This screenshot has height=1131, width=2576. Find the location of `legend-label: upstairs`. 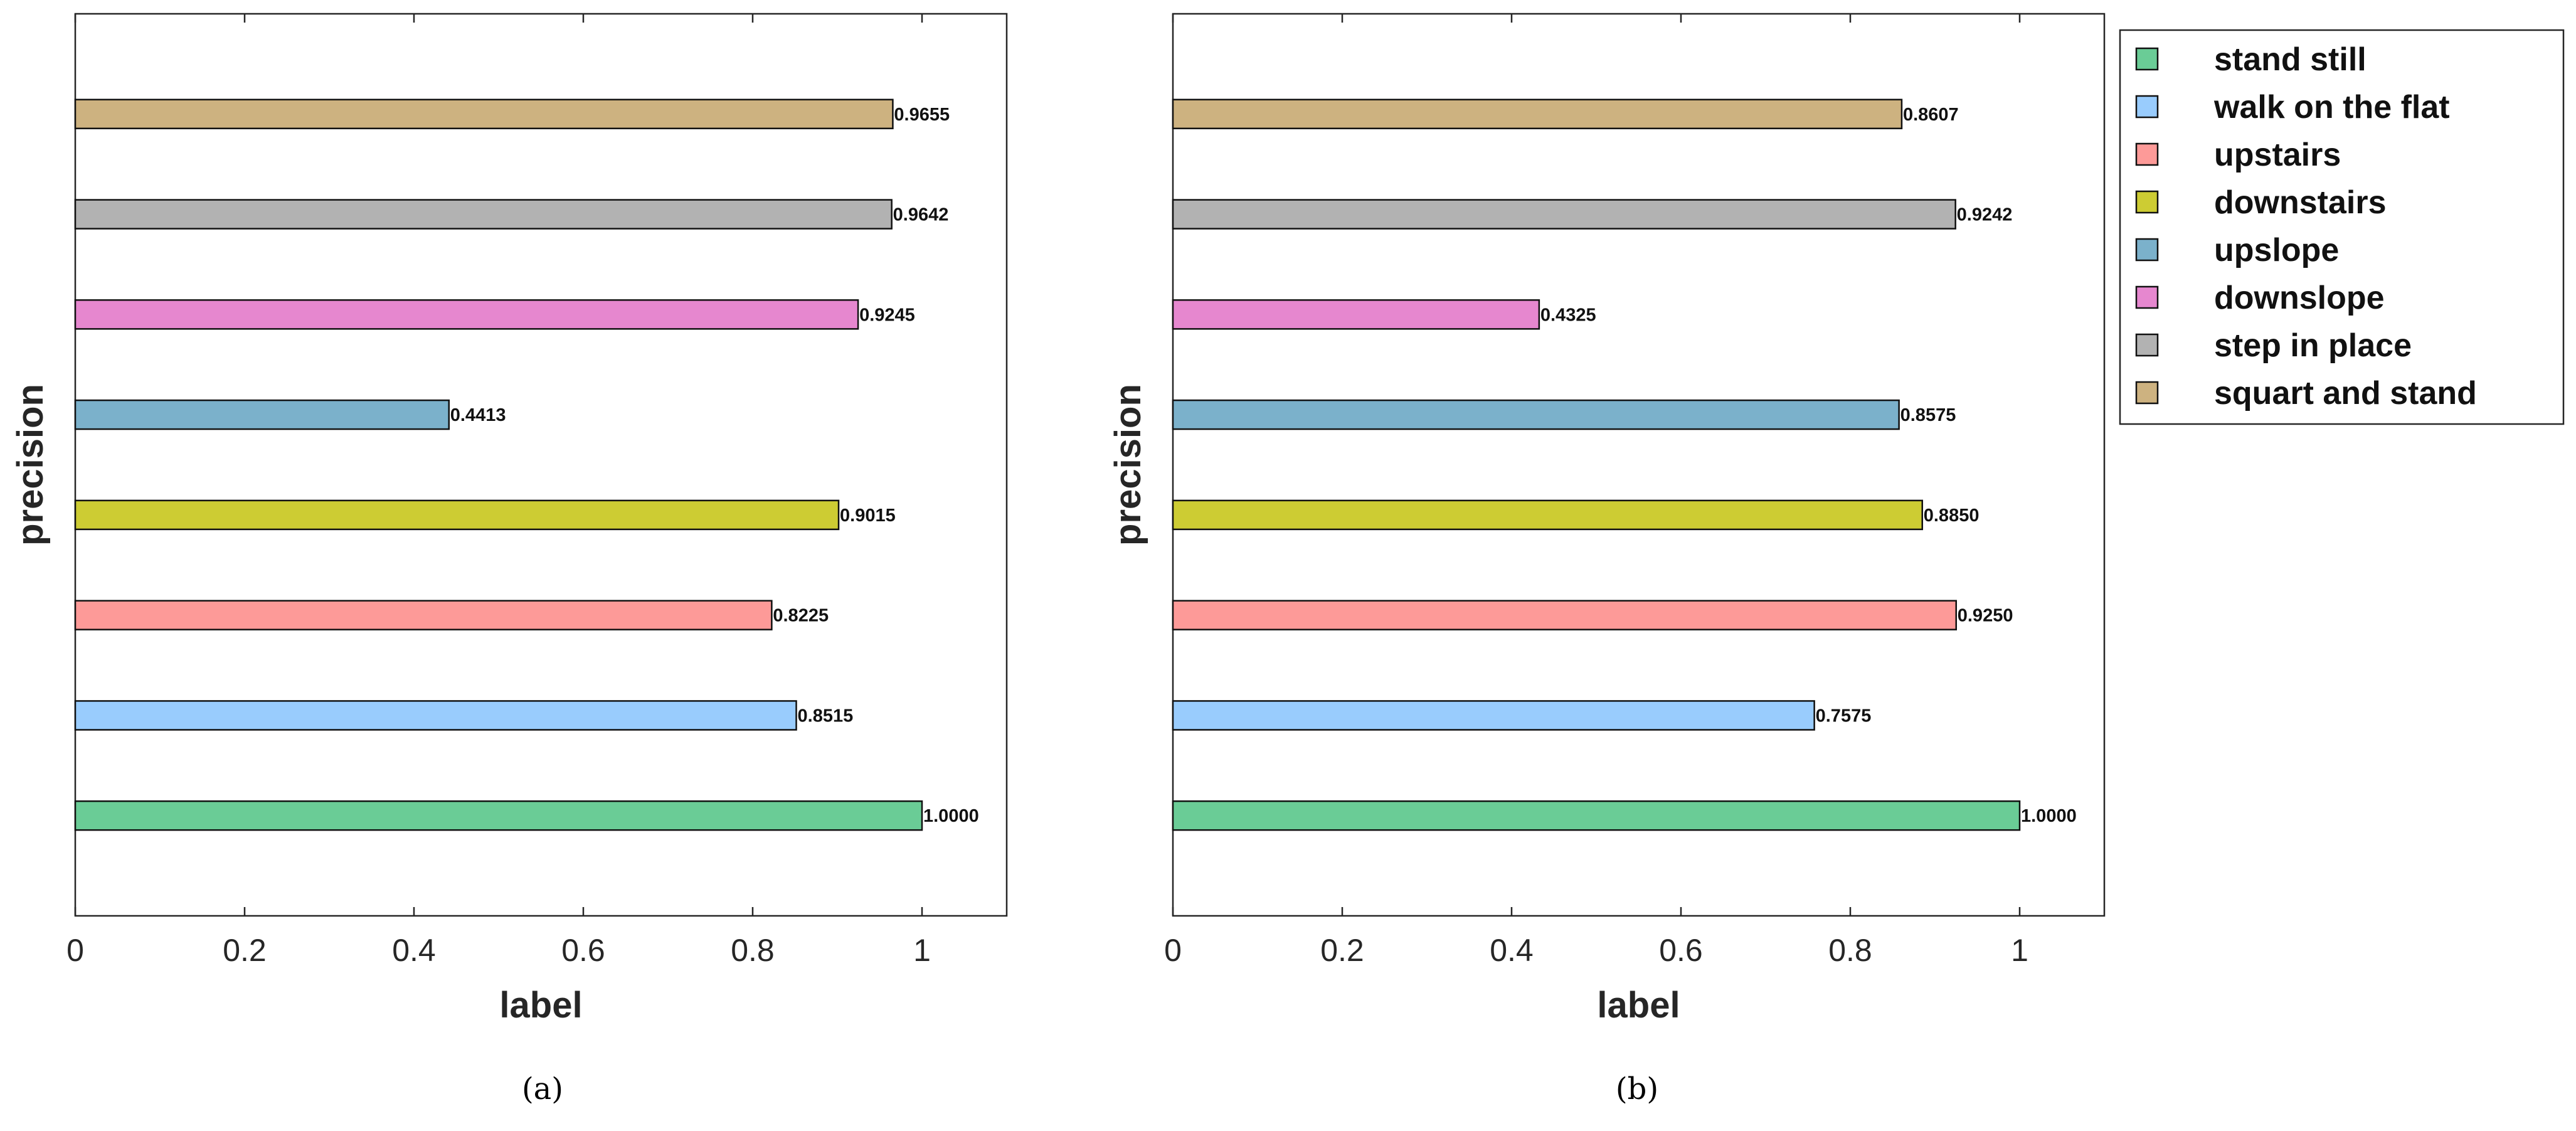

legend-label: upstairs is located at coordinates (2277, 155).